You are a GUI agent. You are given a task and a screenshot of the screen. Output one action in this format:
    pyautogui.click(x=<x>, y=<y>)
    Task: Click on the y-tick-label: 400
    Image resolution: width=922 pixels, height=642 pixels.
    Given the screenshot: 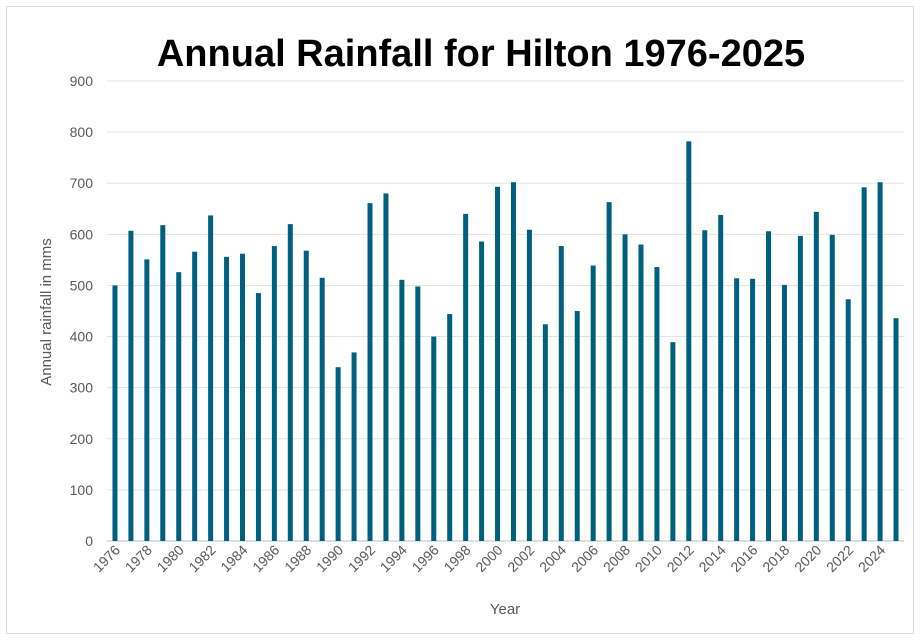 What is the action you would take?
    pyautogui.click(x=82, y=337)
    